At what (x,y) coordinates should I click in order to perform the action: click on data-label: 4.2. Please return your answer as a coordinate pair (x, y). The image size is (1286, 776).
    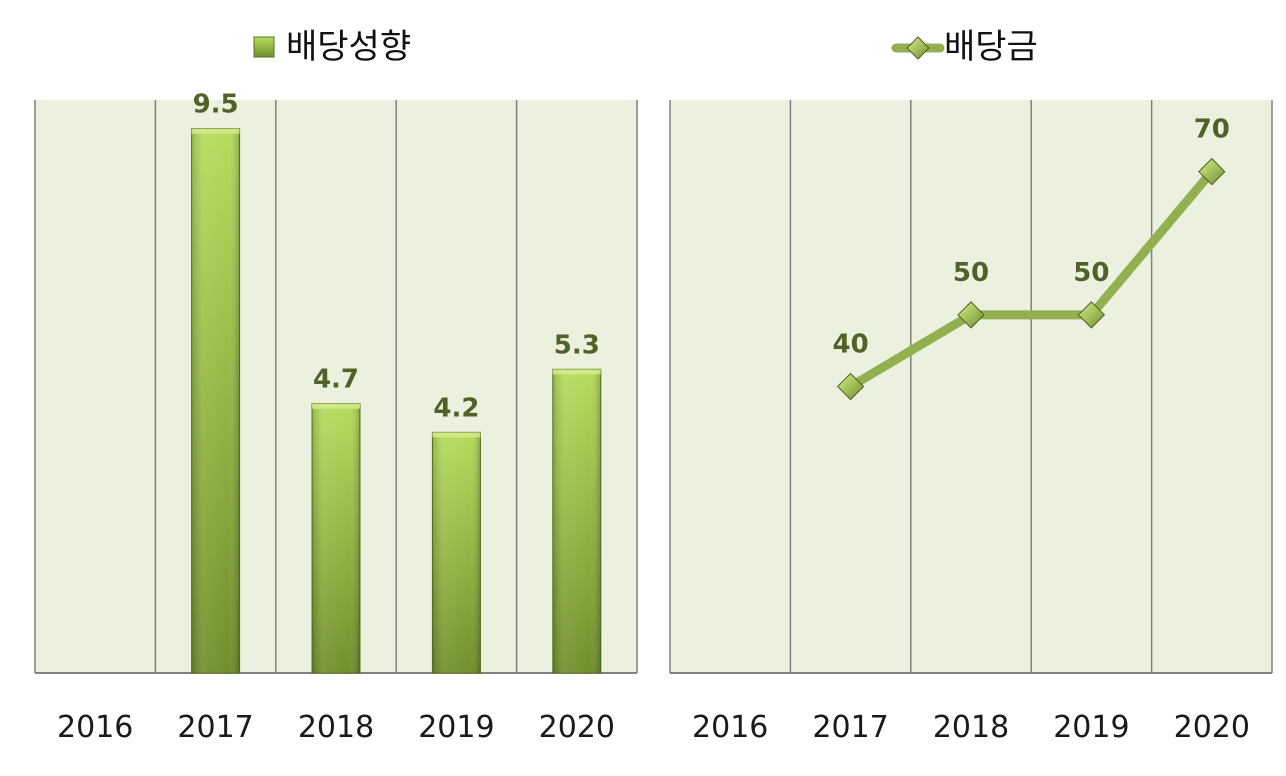
    Looking at the image, I should click on (456, 408).